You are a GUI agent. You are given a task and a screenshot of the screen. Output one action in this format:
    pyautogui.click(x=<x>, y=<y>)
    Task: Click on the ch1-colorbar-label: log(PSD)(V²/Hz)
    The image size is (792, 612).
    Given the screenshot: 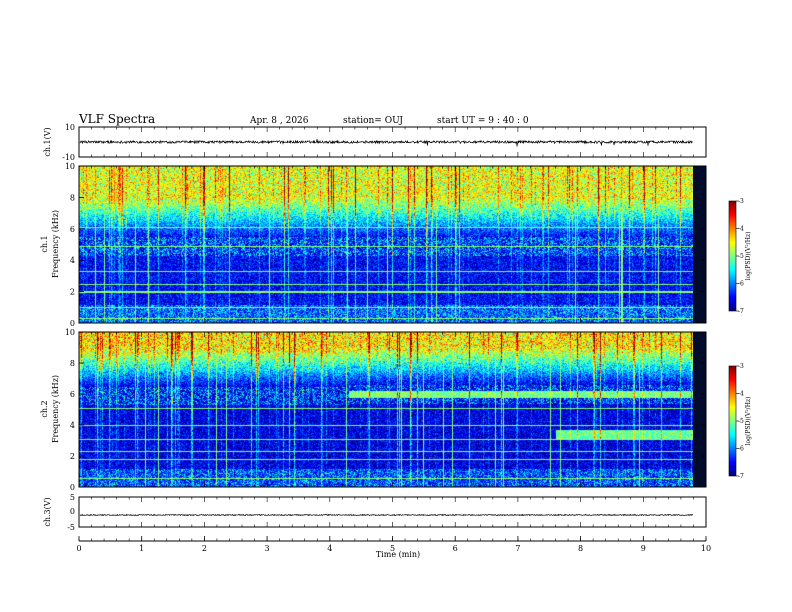 What is the action you would take?
    pyautogui.click(x=748, y=256)
    